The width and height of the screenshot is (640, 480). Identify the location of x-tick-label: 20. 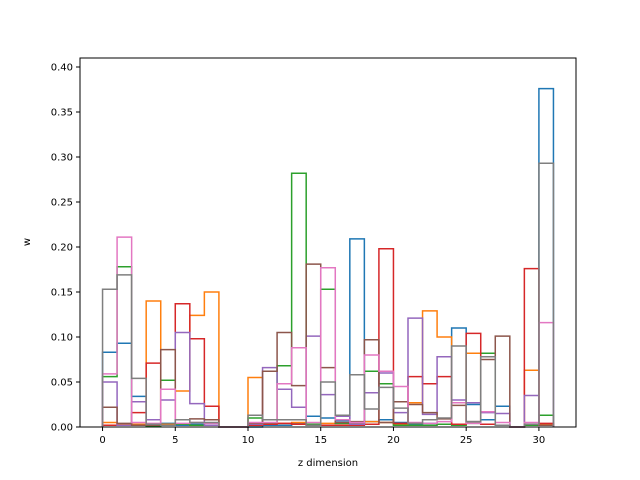
(393, 440).